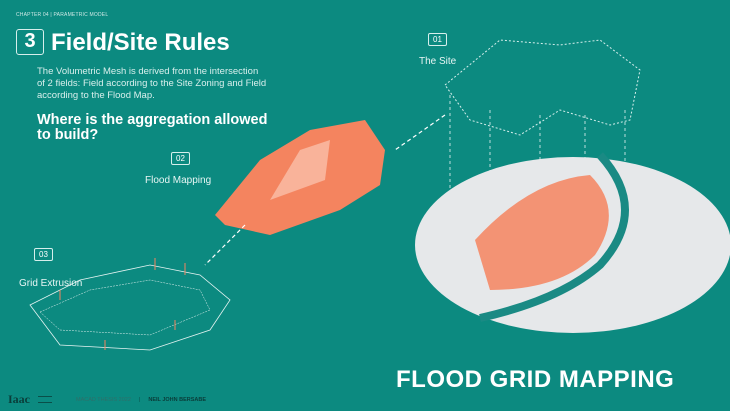 The image size is (730, 411). What do you see at coordinates (535, 379) in the screenshot?
I see `headline: FLOOD GRID MAPPING` at bounding box center [535, 379].